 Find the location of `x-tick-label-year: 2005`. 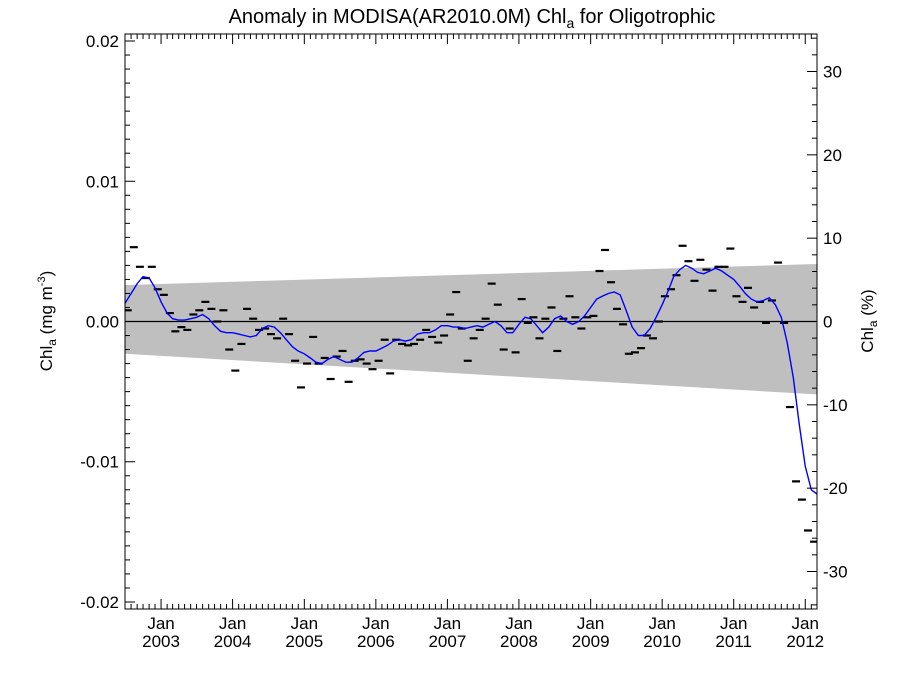

x-tick-label-year: 2005 is located at coordinates (304, 641).